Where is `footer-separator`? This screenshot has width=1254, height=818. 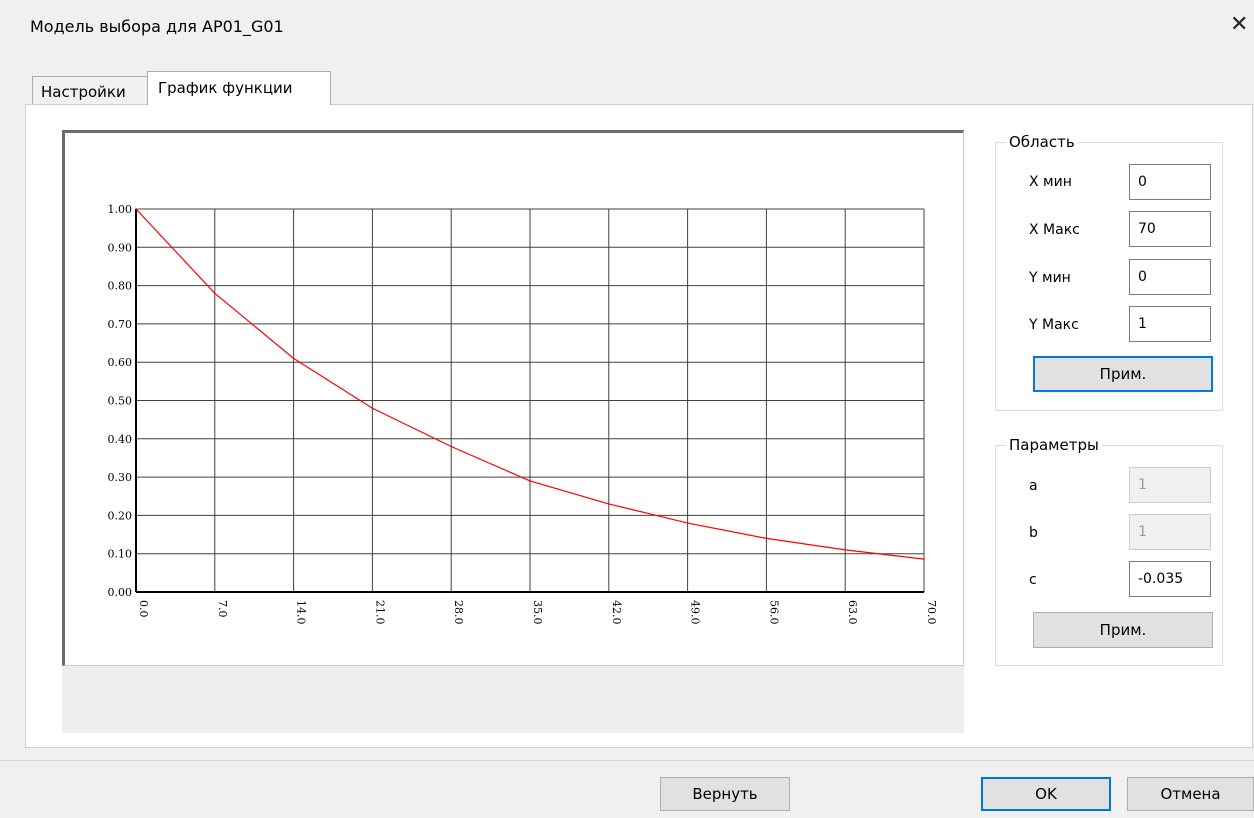 footer-separator is located at coordinates (627, 760).